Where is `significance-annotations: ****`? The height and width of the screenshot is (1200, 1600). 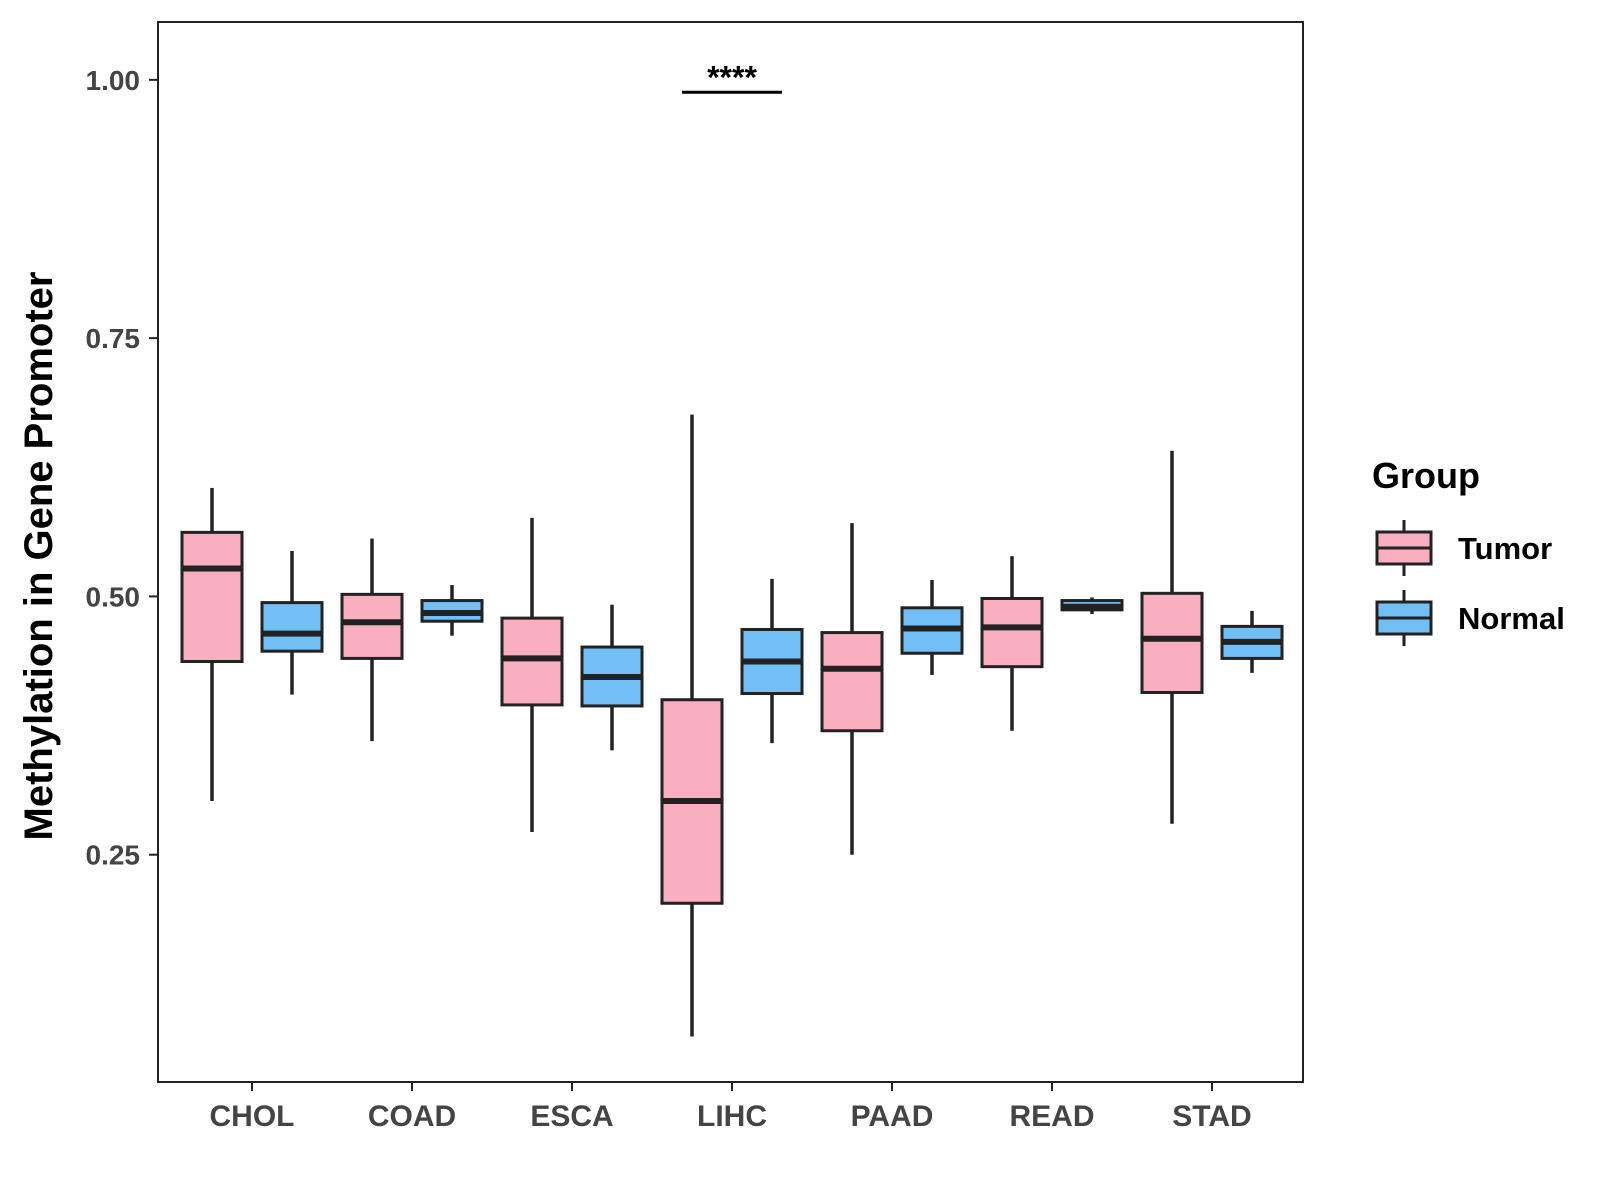
significance-annotations: **** is located at coordinates (732, 77).